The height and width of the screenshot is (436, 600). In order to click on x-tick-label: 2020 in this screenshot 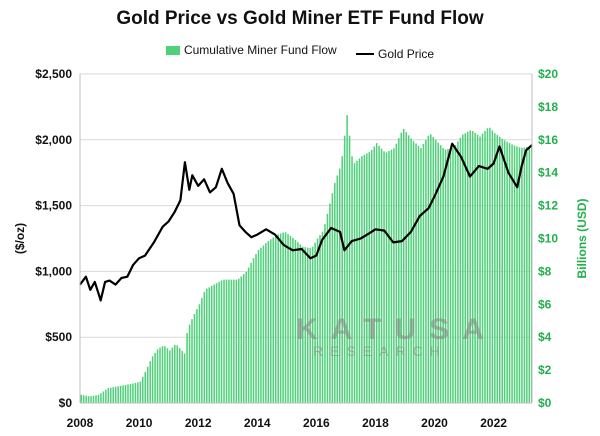, I will do `click(434, 423)`.